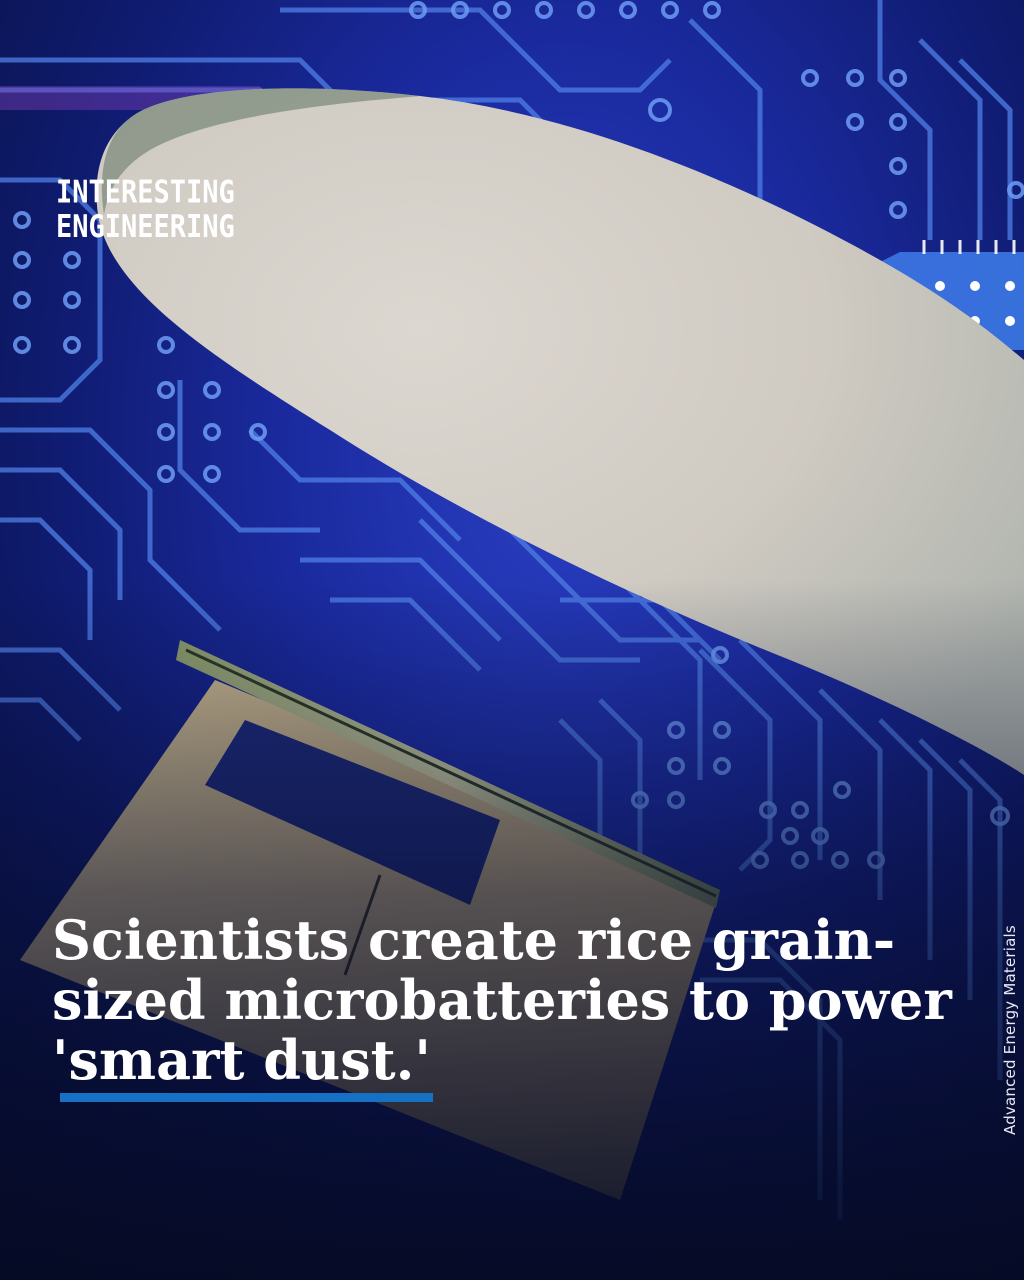  Describe the element at coordinates (242, 1065) in the screenshot. I see `headline-highlight: 'smart dust.'` at that location.